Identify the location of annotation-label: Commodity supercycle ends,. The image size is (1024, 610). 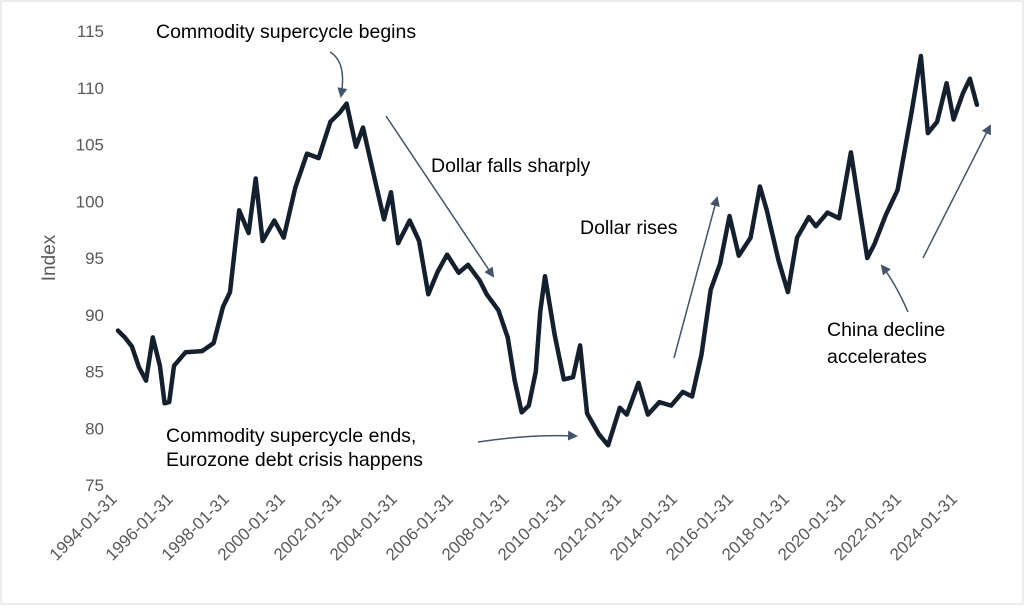
(291, 436).